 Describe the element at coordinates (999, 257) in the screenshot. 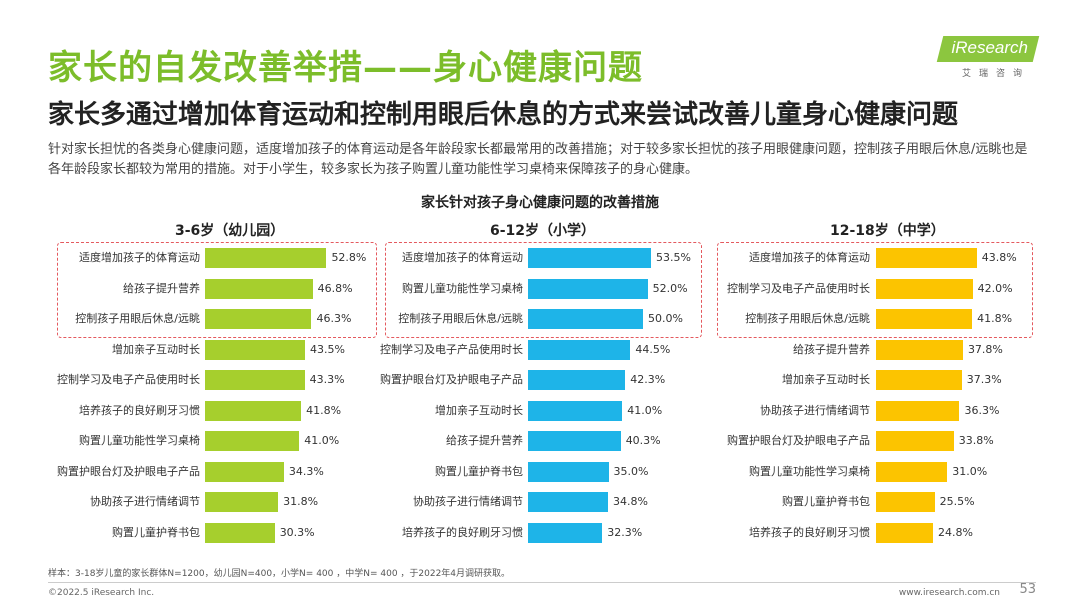

I see `value-label: 43.8%` at that location.